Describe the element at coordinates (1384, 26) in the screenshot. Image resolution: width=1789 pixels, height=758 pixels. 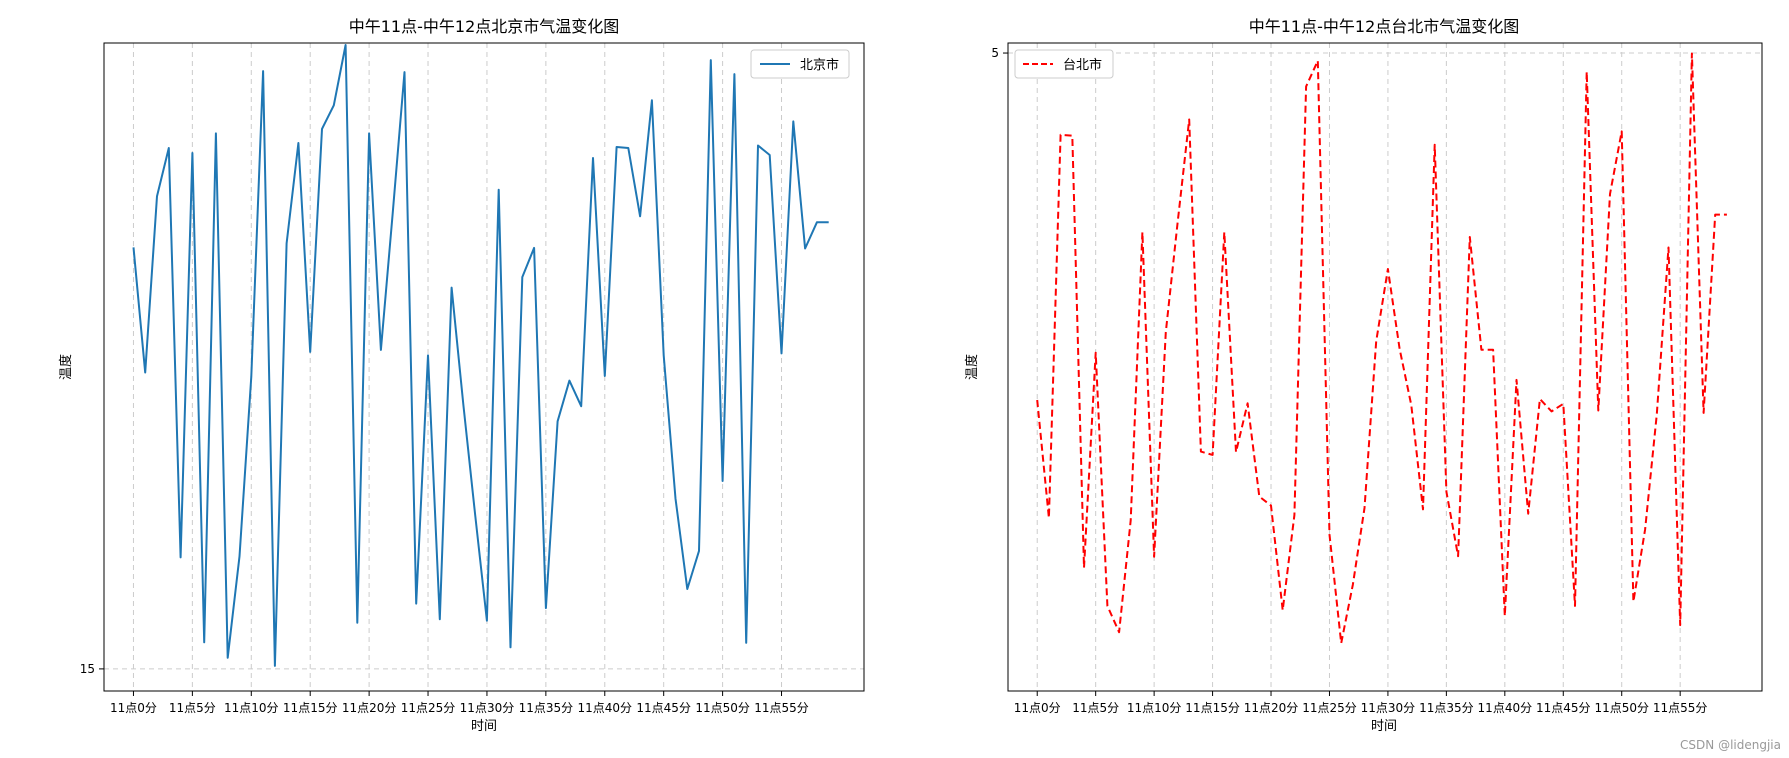
I see `taipei-chart-title: 中午11点-中午12点台北市气温变化图` at that location.